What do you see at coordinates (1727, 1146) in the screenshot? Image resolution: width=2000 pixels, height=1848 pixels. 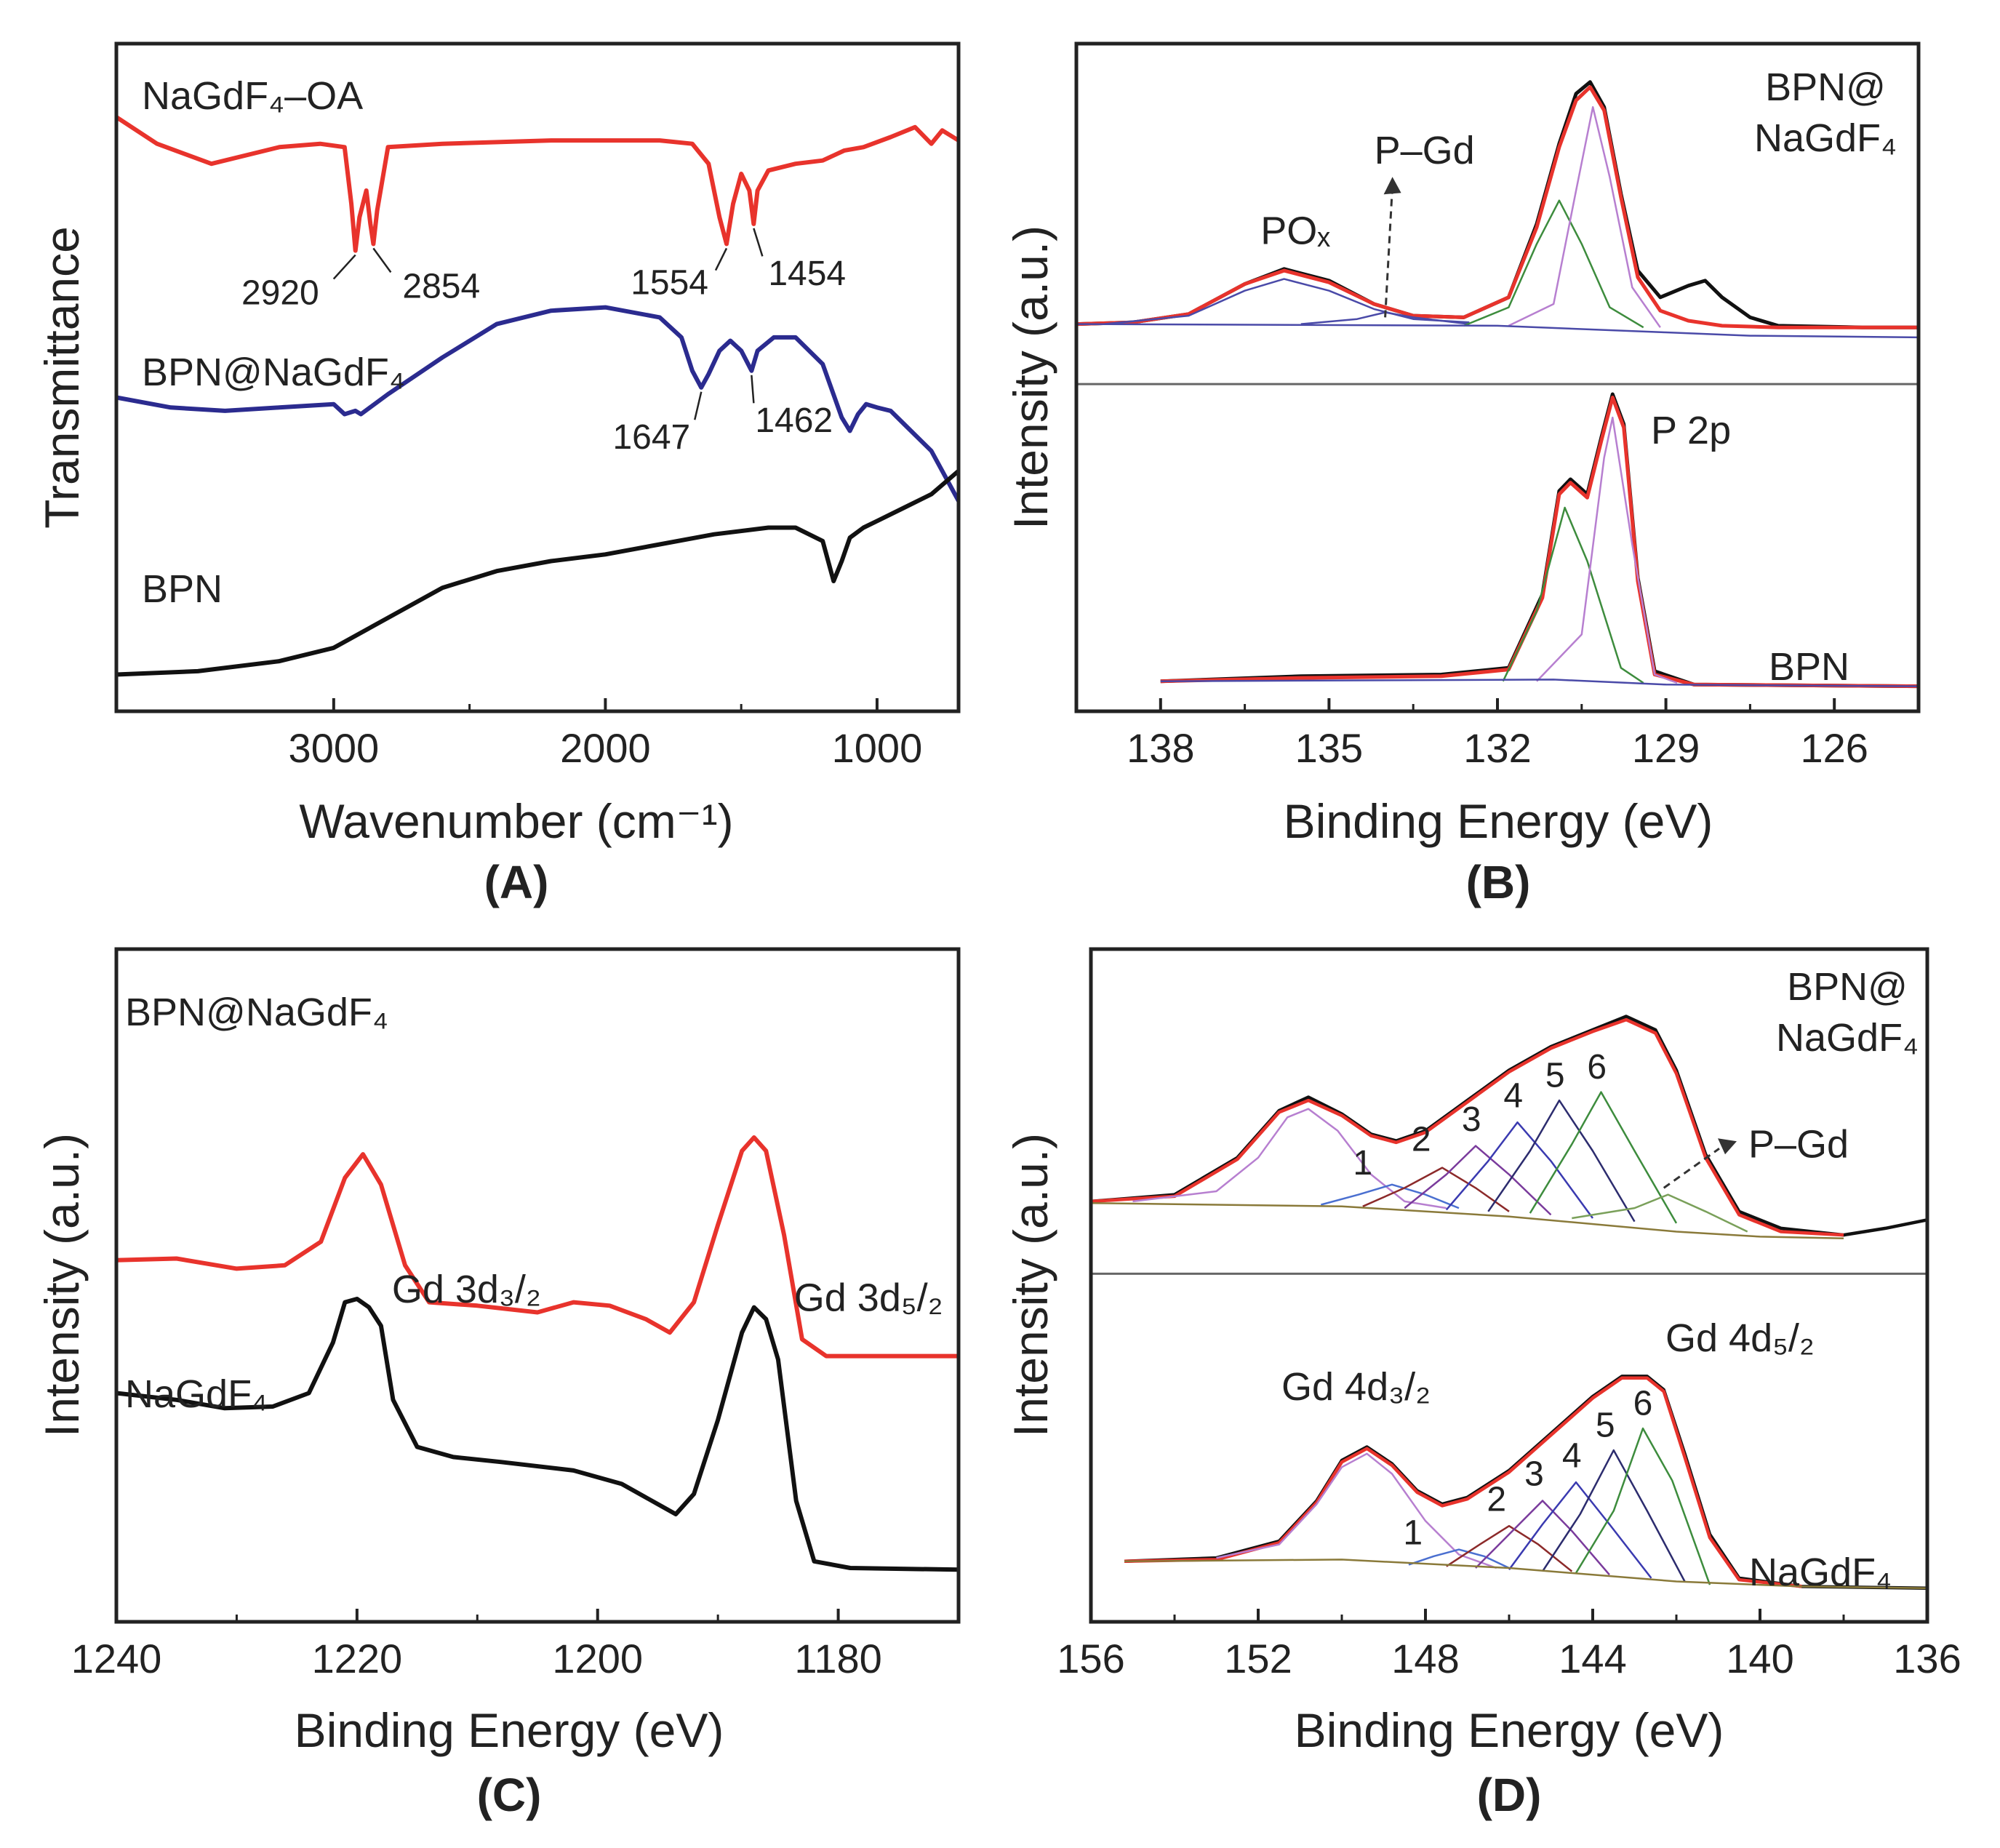 I see `panel-d-p-gd-arrowhead` at bounding box center [1727, 1146].